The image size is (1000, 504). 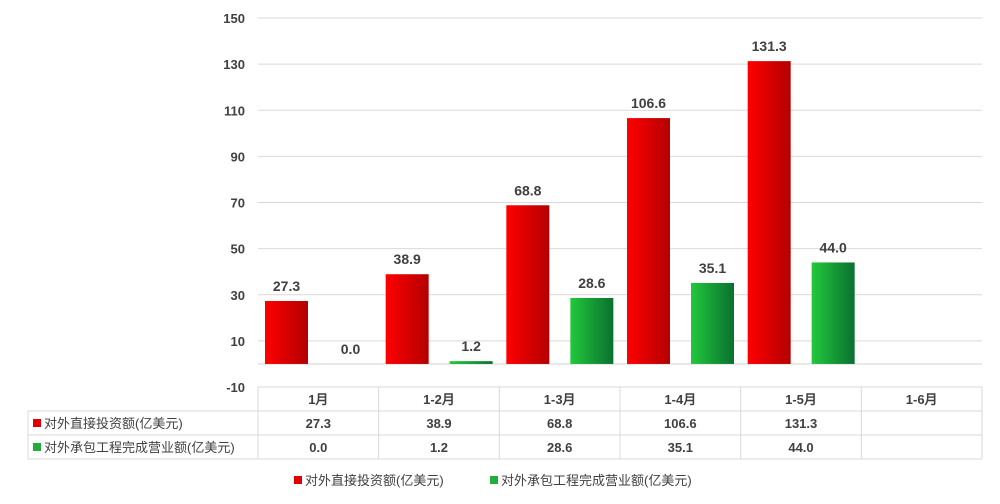 What do you see at coordinates (801, 399) in the screenshot?
I see `category-label: 1-5月` at bounding box center [801, 399].